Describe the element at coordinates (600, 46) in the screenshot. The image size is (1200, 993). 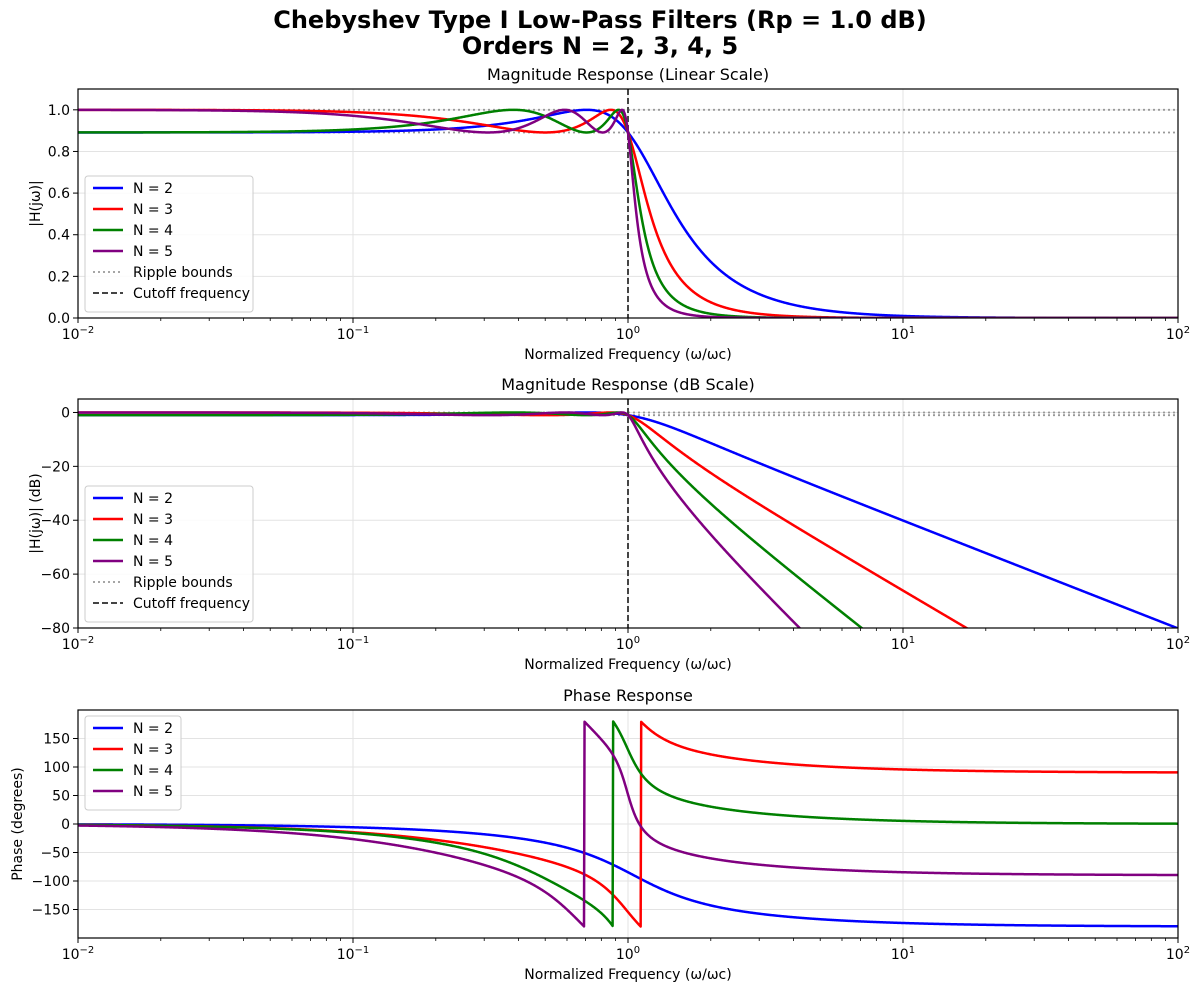
I see `figure-title-line-2: Orders N = 2, 3, 4, 5` at that location.